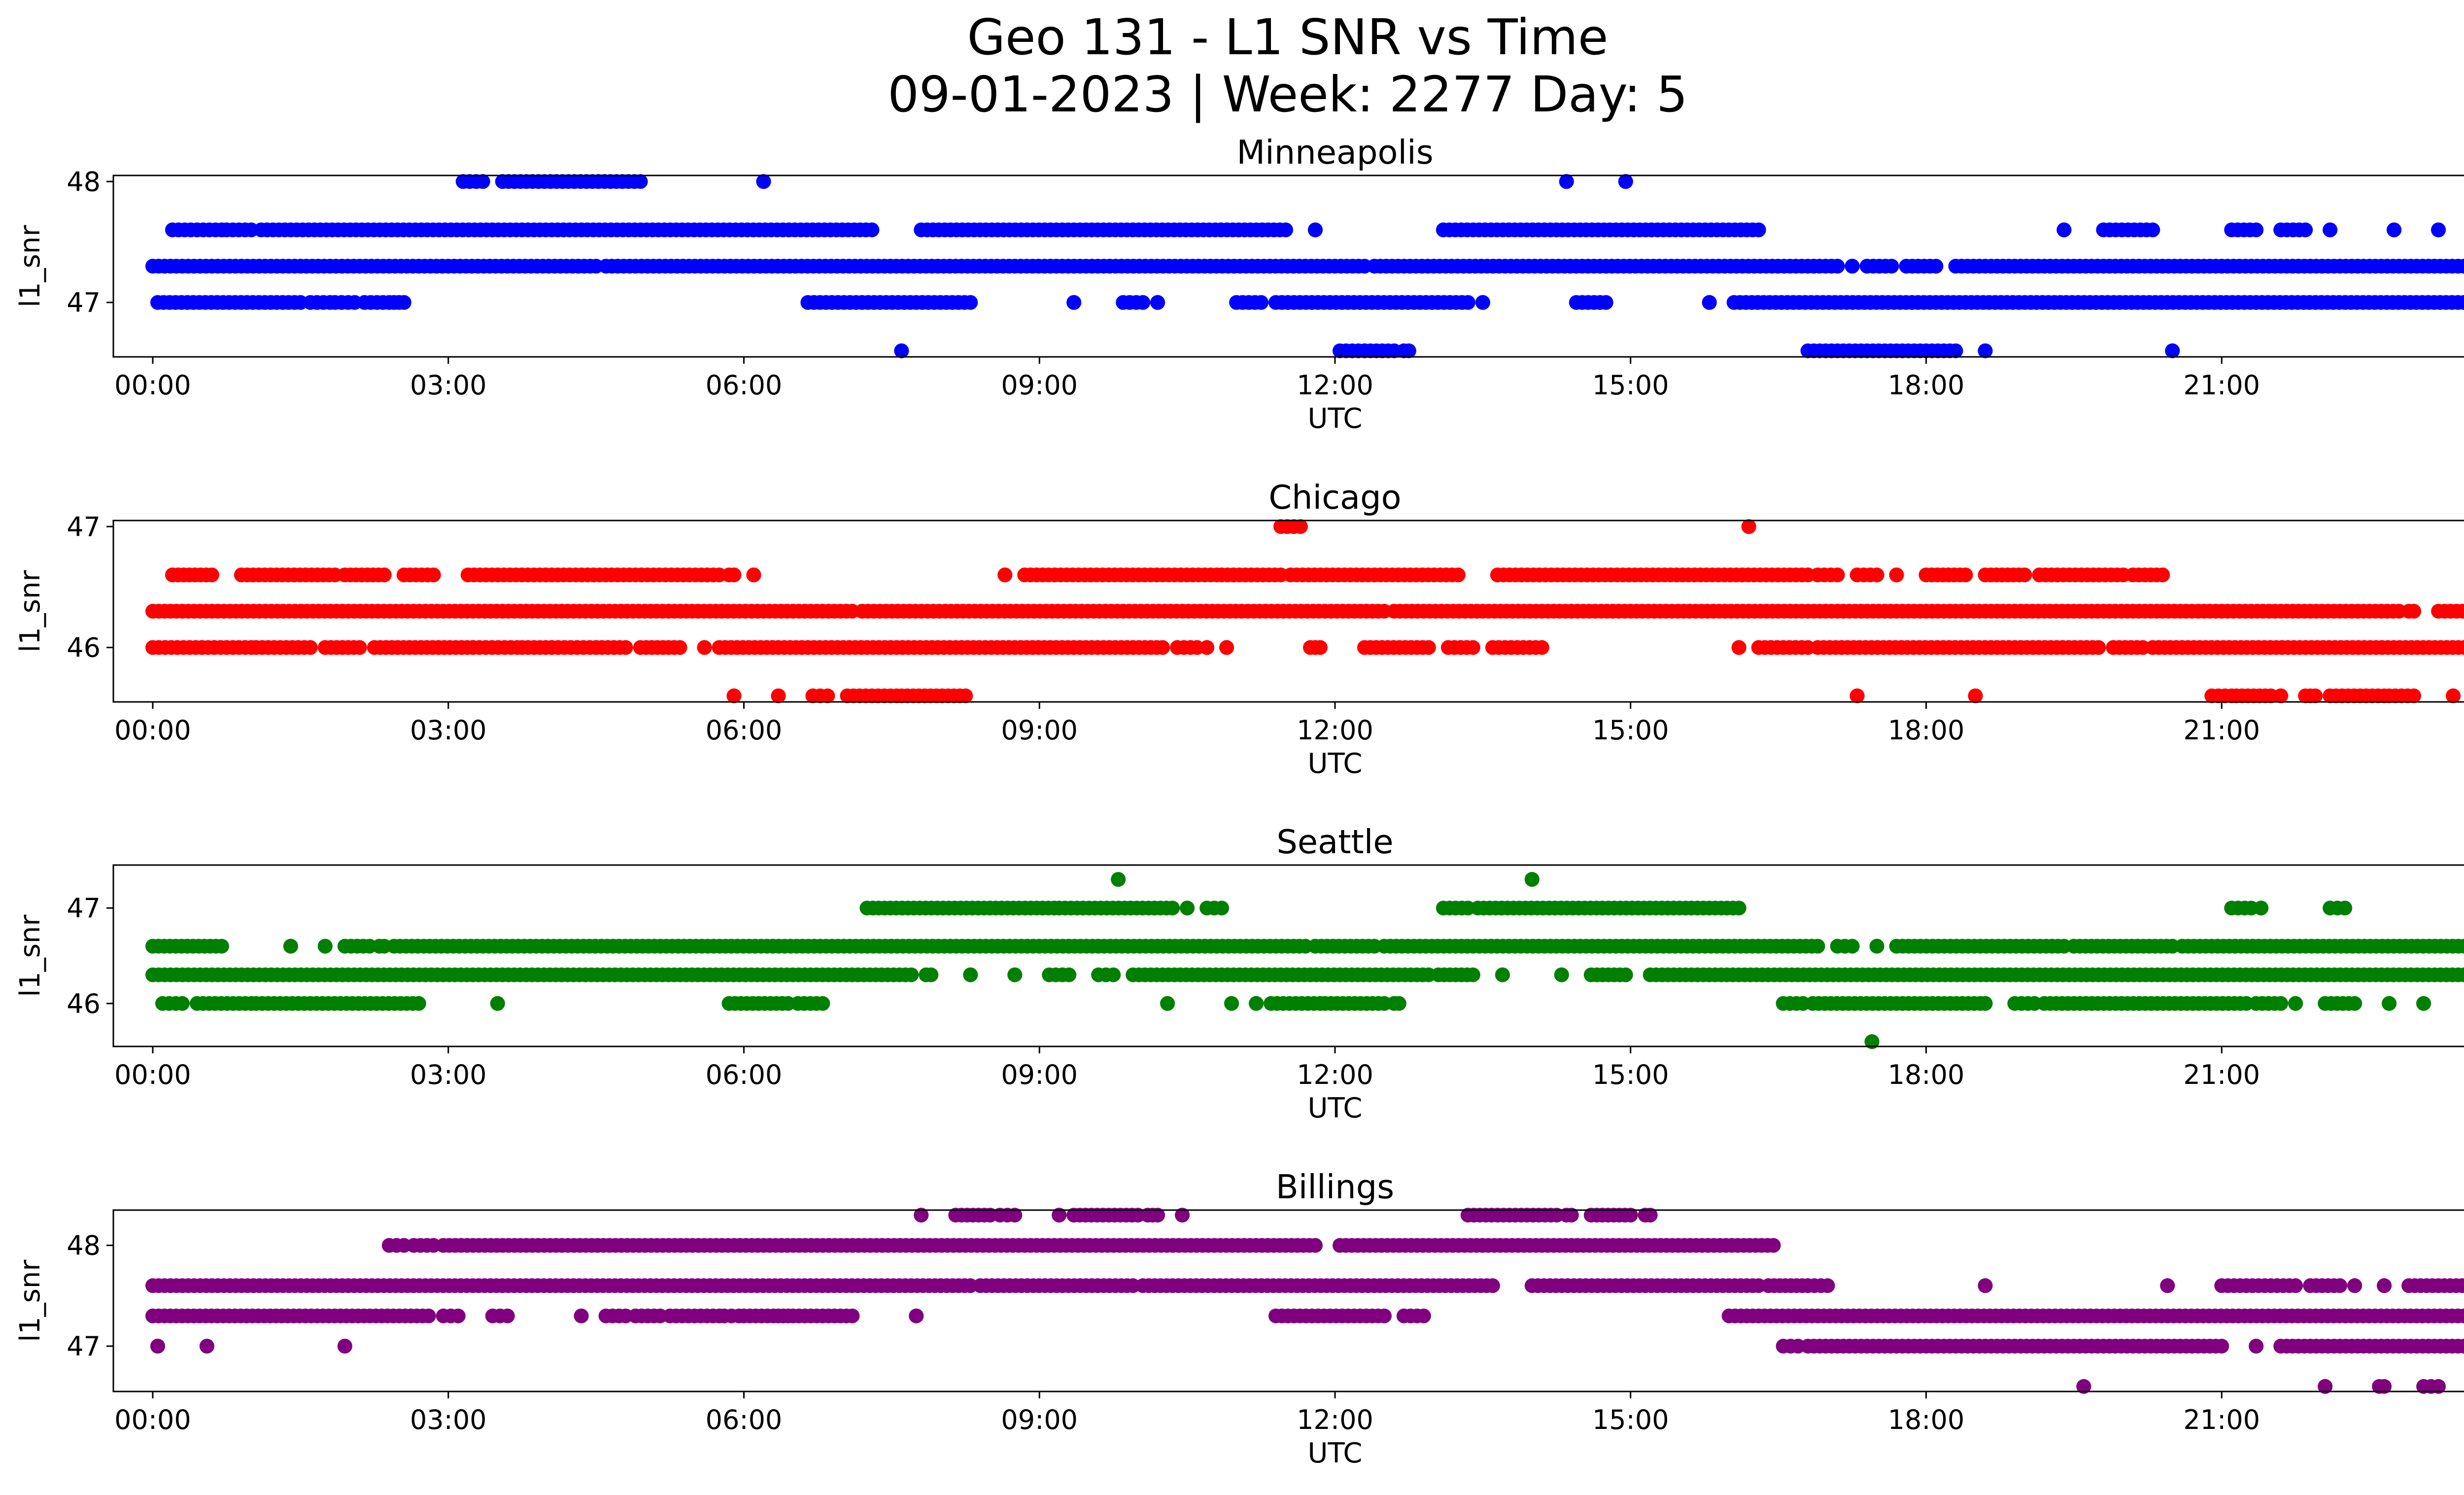 This screenshot has height=1495, width=2464. What do you see at coordinates (30, 955) in the screenshot?
I see `y-axis-label: l1_snr` at bounding box center [30, 955].